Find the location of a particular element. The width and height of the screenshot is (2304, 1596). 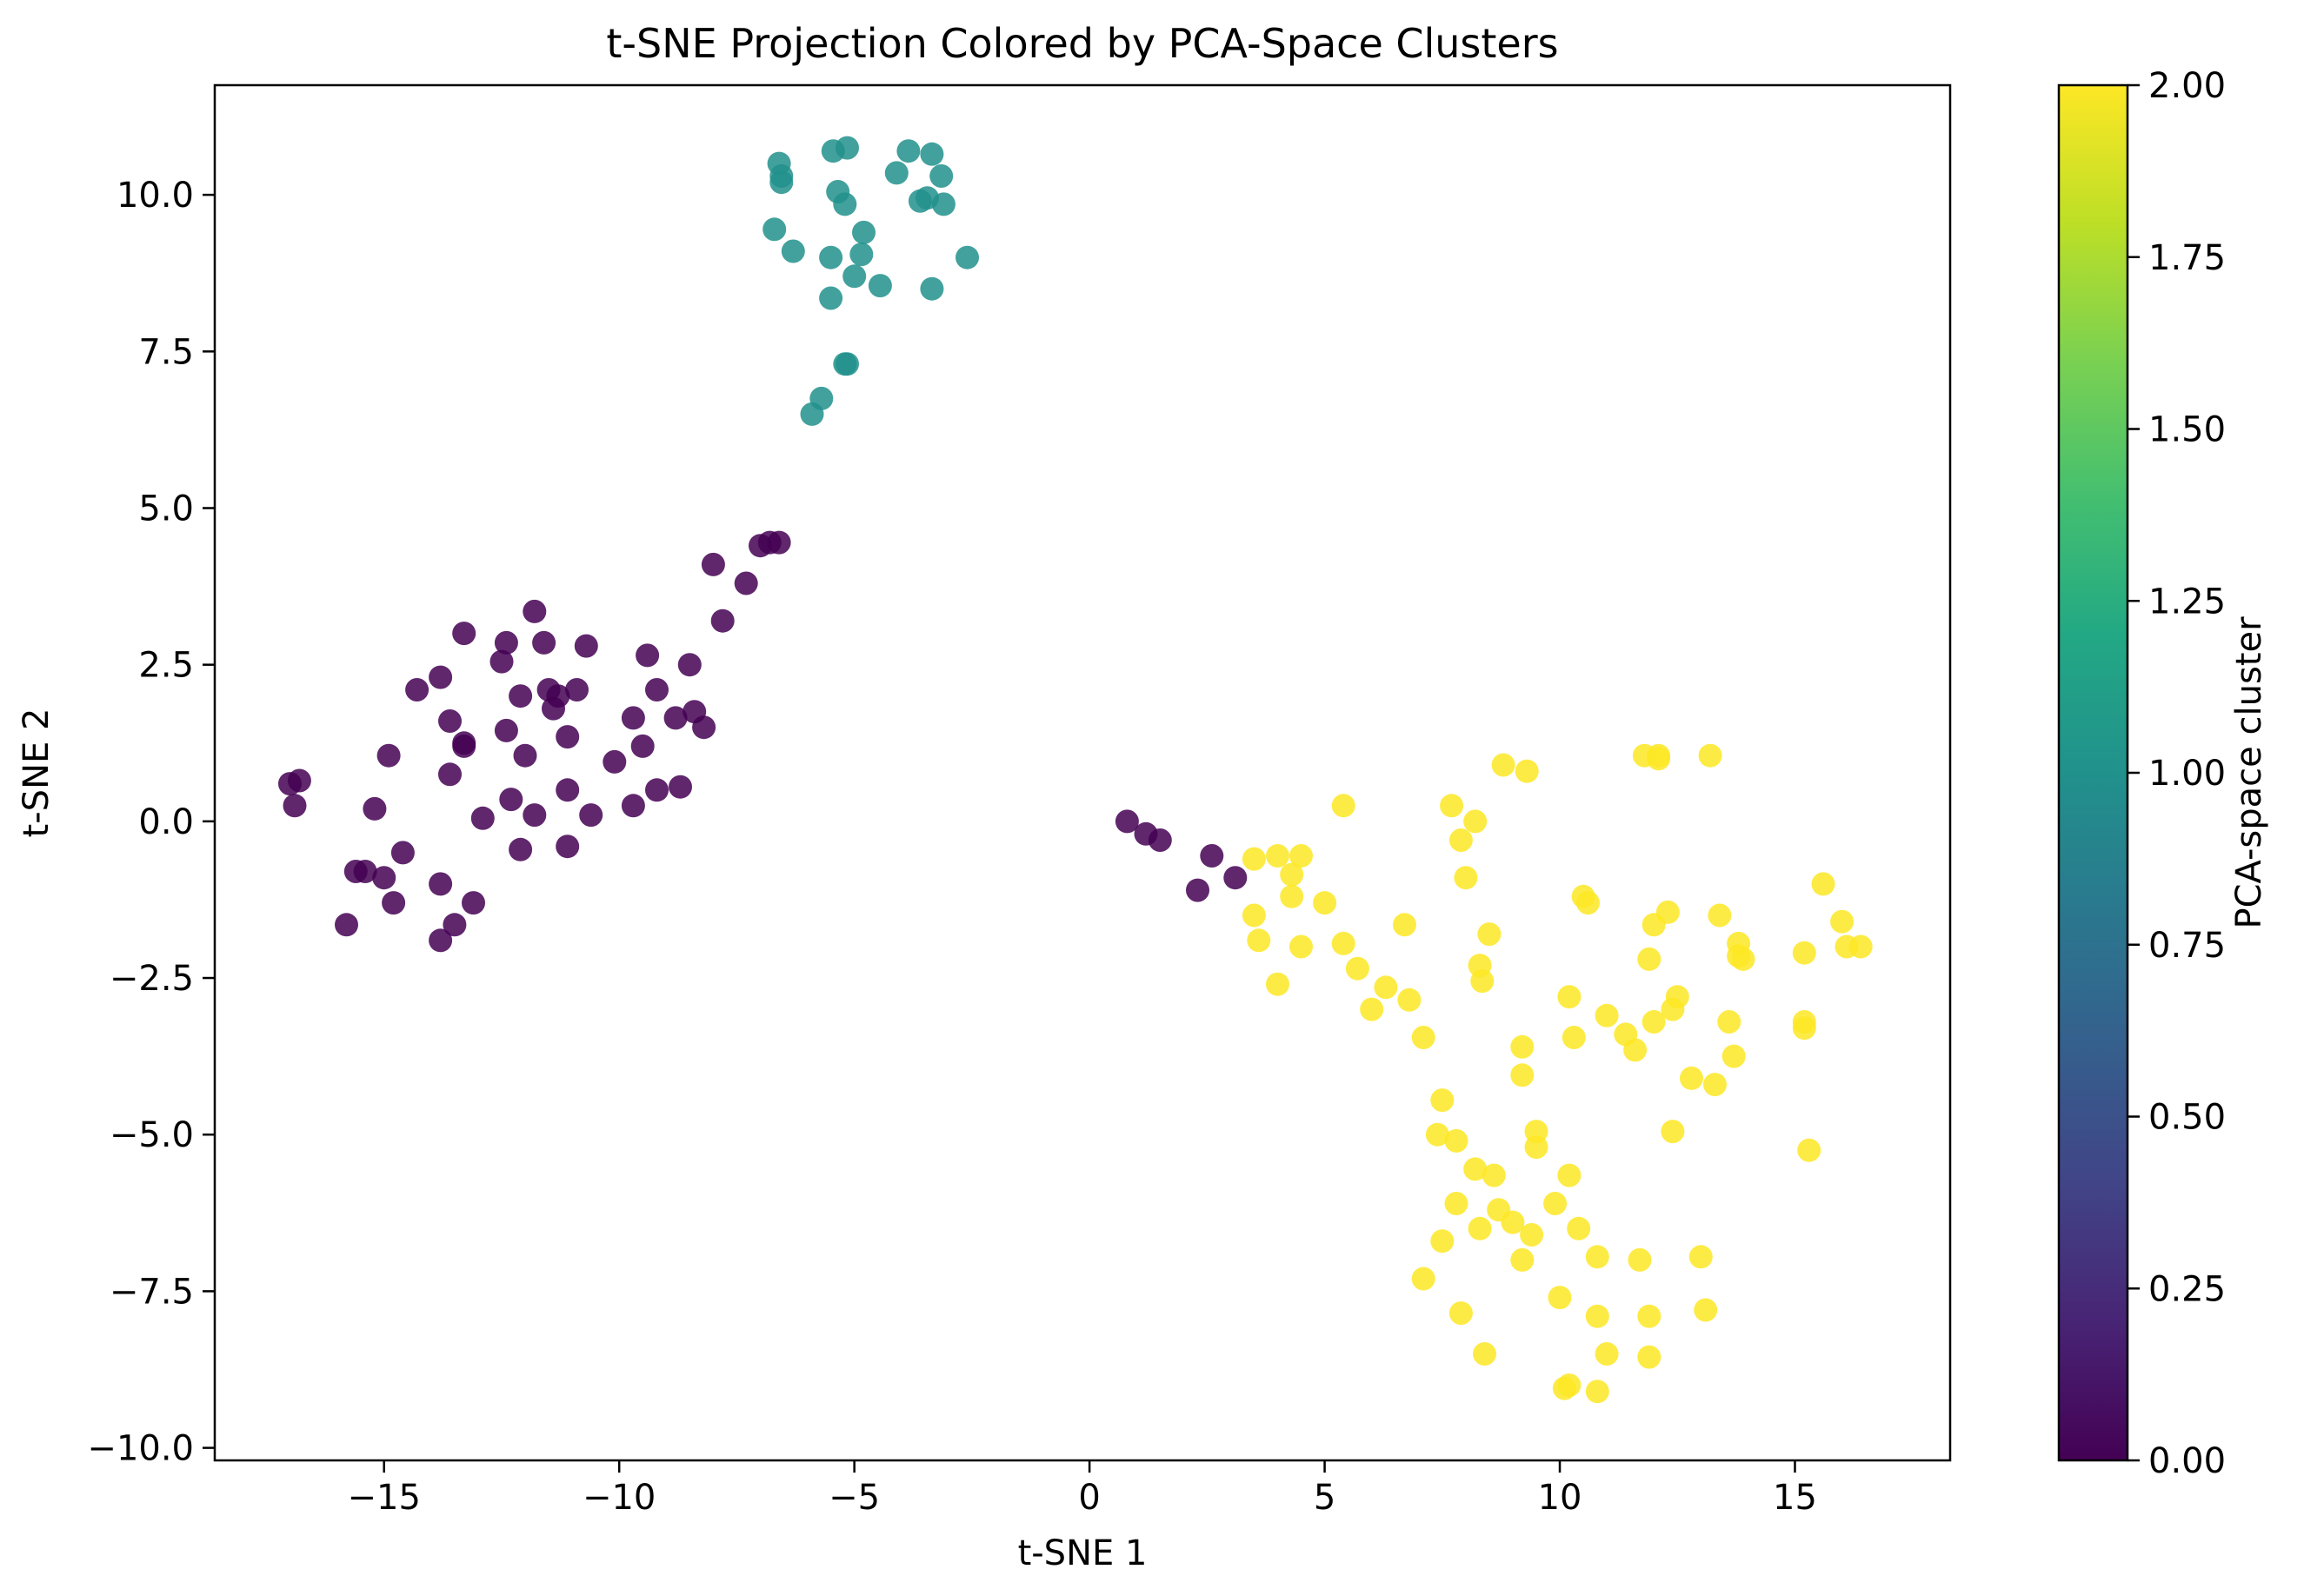

colorbar-tick-label: 1.75 is located at coordinates (2187, 258).